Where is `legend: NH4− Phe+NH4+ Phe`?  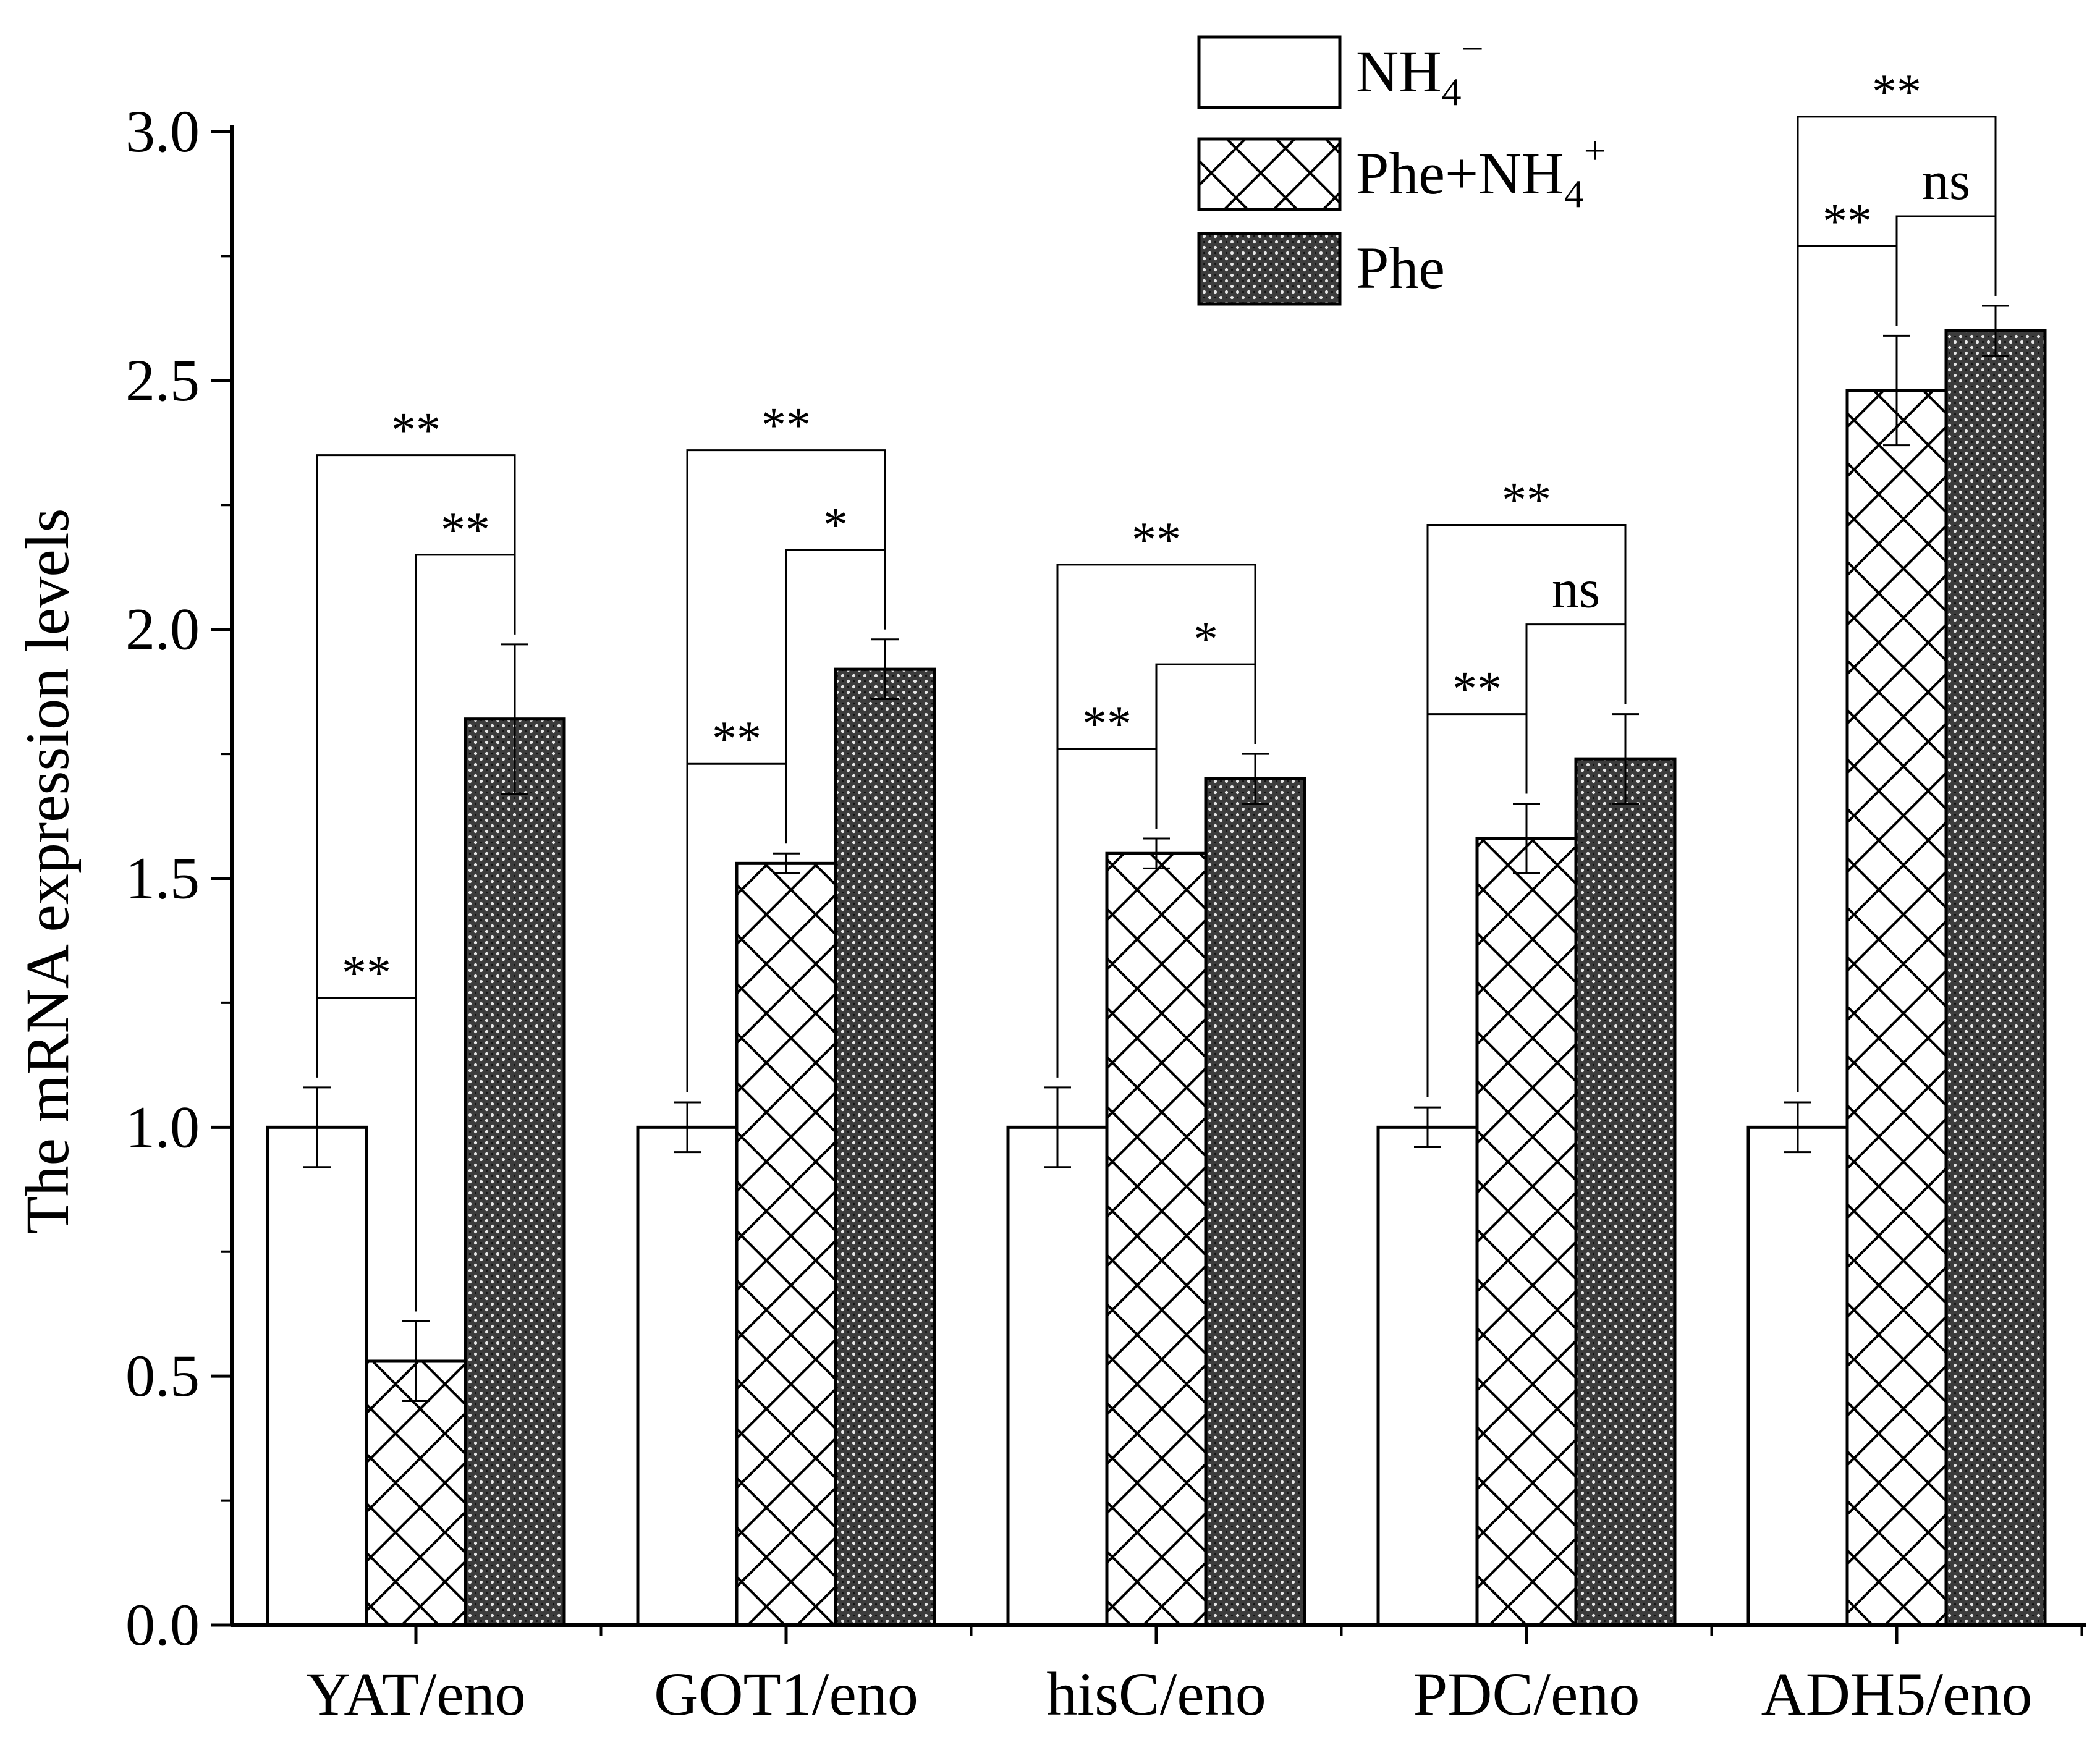
legend: NH4− Phe+NH4+ Phe is located at coordinates (1402, 166).